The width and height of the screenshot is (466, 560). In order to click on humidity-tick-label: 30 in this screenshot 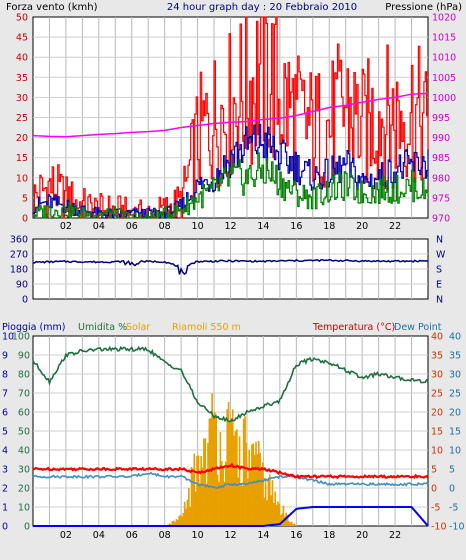, I will do `click(24, 470)`.